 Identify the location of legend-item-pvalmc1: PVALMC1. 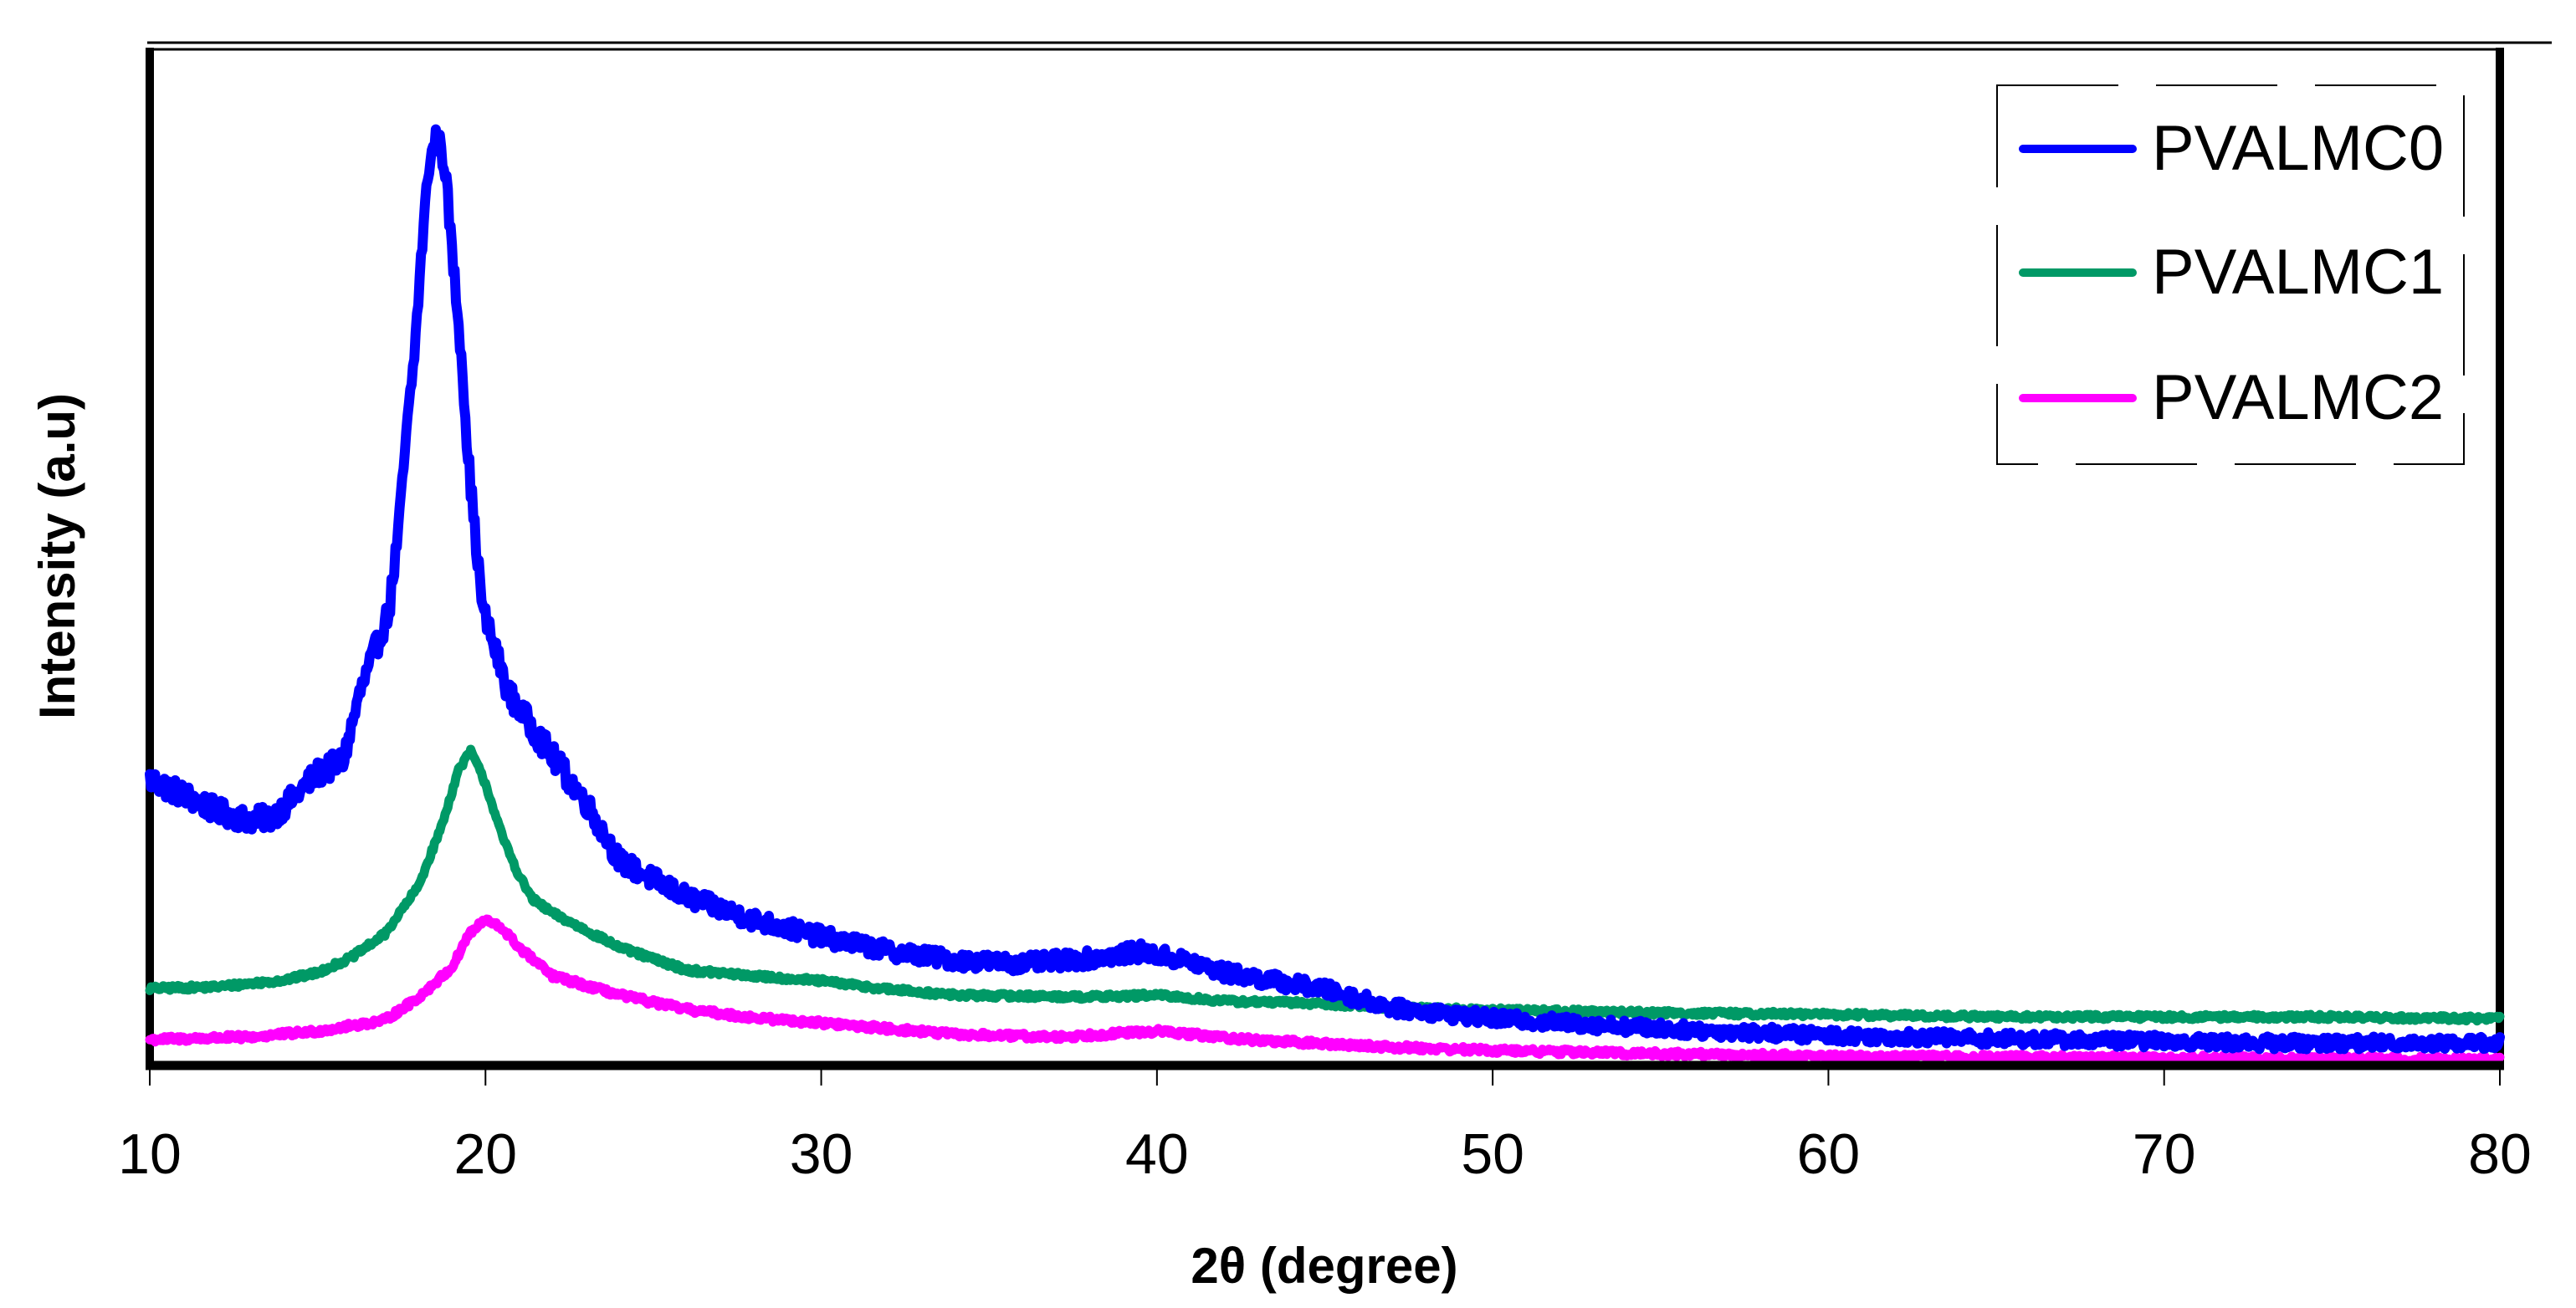
(2232, 272).